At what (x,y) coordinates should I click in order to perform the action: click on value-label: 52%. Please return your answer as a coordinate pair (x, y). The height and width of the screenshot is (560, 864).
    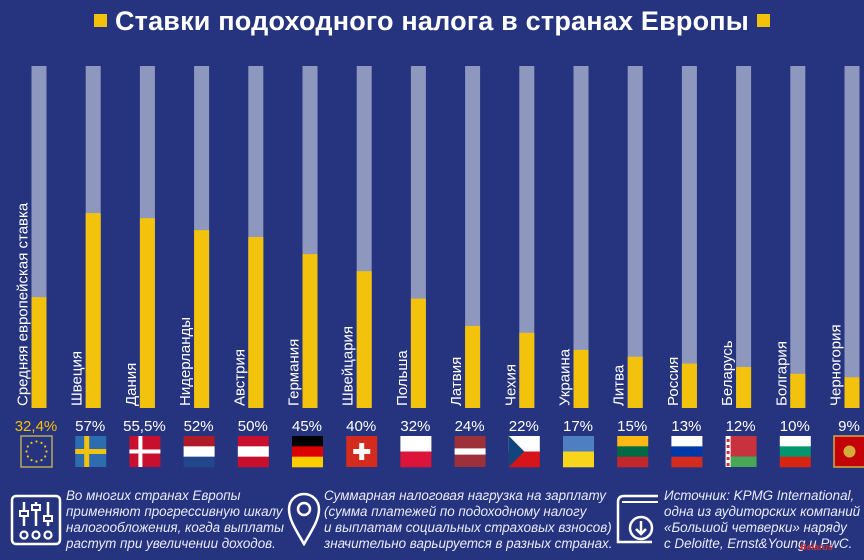
    Looking at the image, I should click on (199, 426).